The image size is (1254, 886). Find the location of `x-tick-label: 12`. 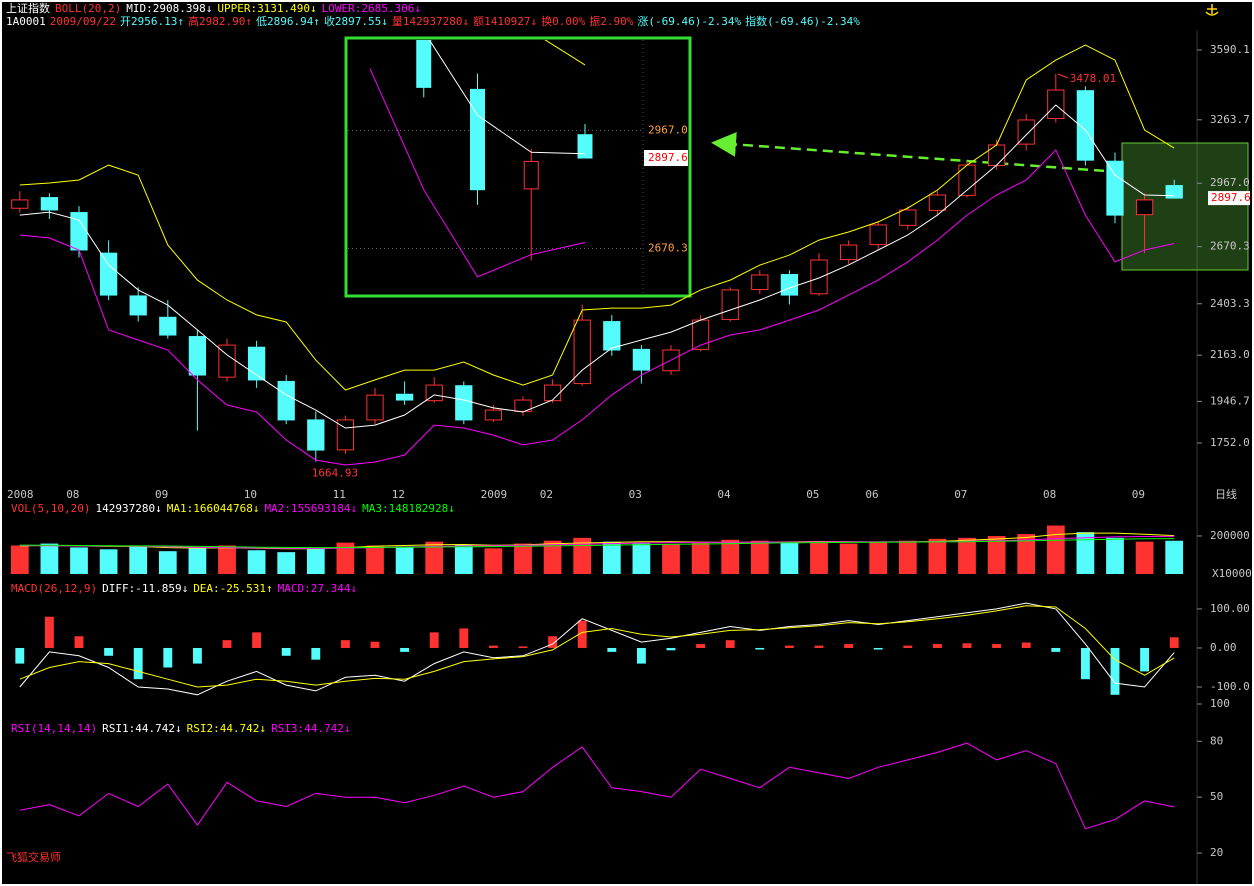

x-tick-label: 12 is located at coordinates (398, 494).